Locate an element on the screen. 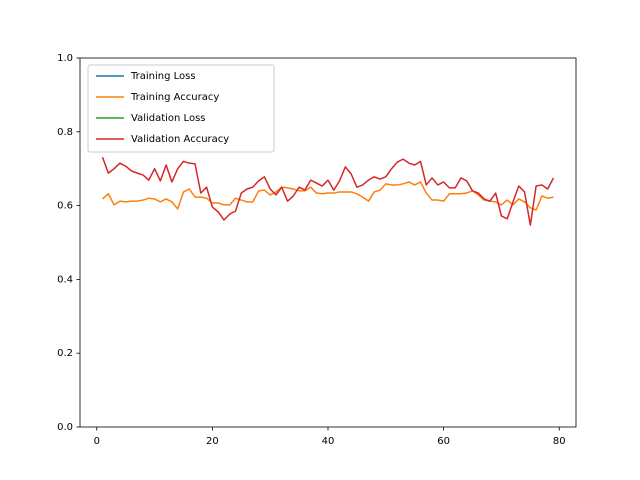 The width and height of the screenshot is (640, 480). x-tick-label: 60 is located at coordinates (443, 441).